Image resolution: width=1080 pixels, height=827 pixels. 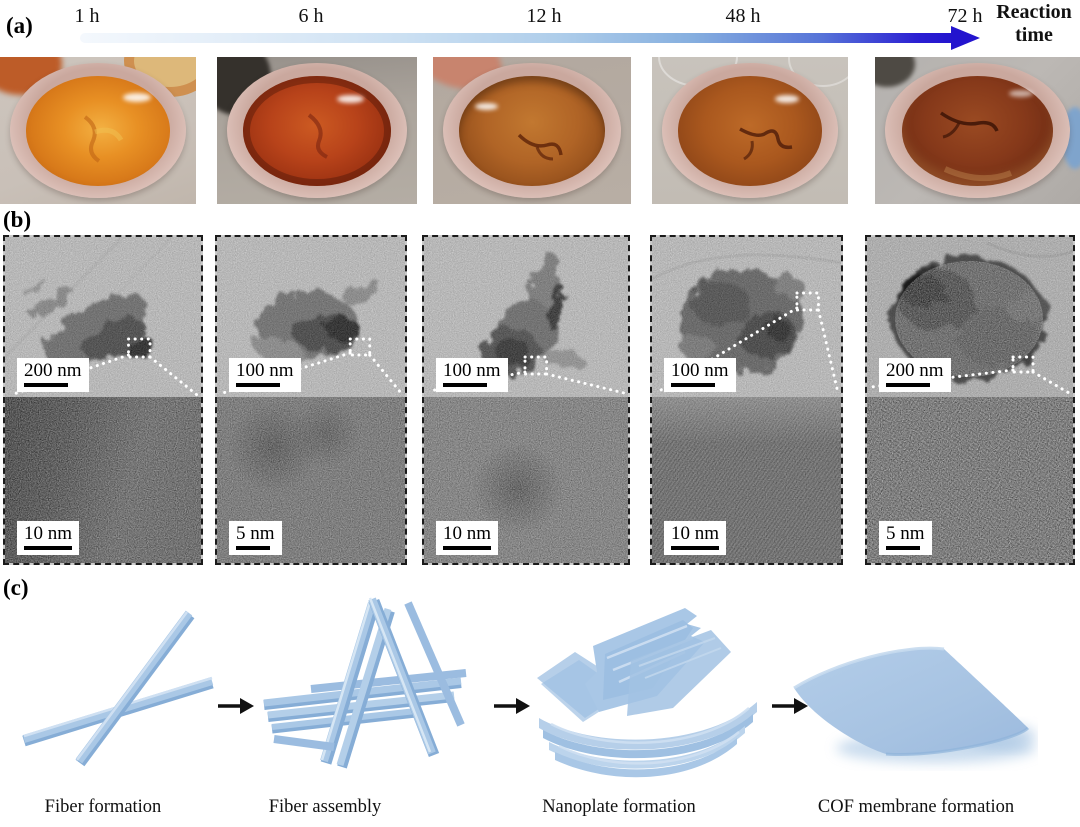 I want to click on vial-photo-12h, so click(x=532, y=130).